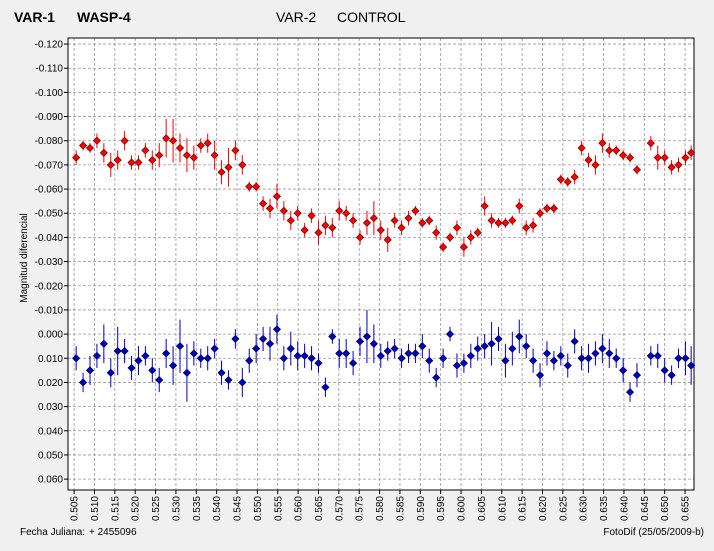 The height and width of the screenshot is (551, 714). I want to click on x-tick-label: 0.570, so click(339, 508).